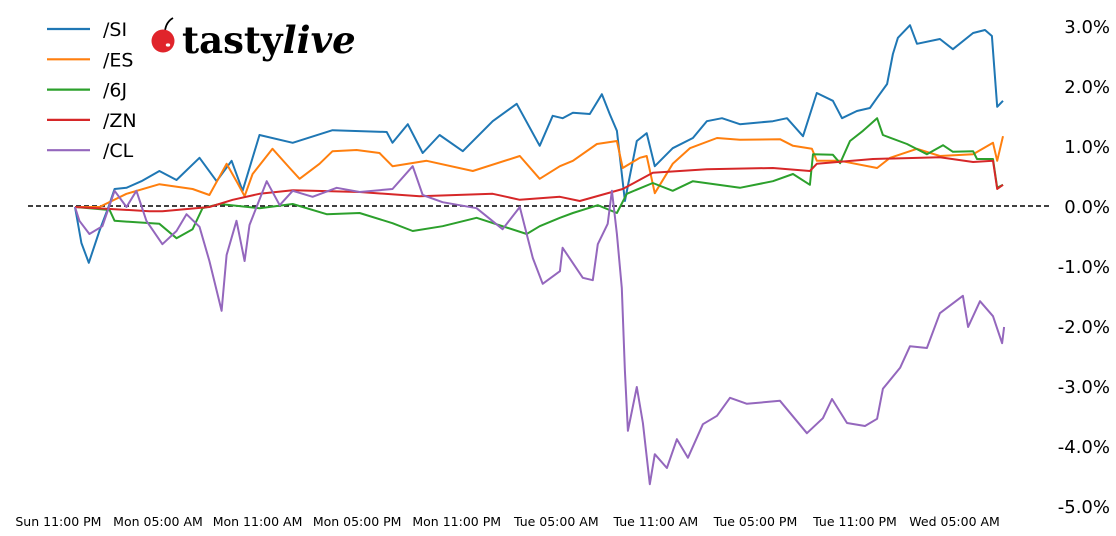  Describe the element at coordinates (92, 121) in the screenshot. I see `legend-item: /ZN` at that location.